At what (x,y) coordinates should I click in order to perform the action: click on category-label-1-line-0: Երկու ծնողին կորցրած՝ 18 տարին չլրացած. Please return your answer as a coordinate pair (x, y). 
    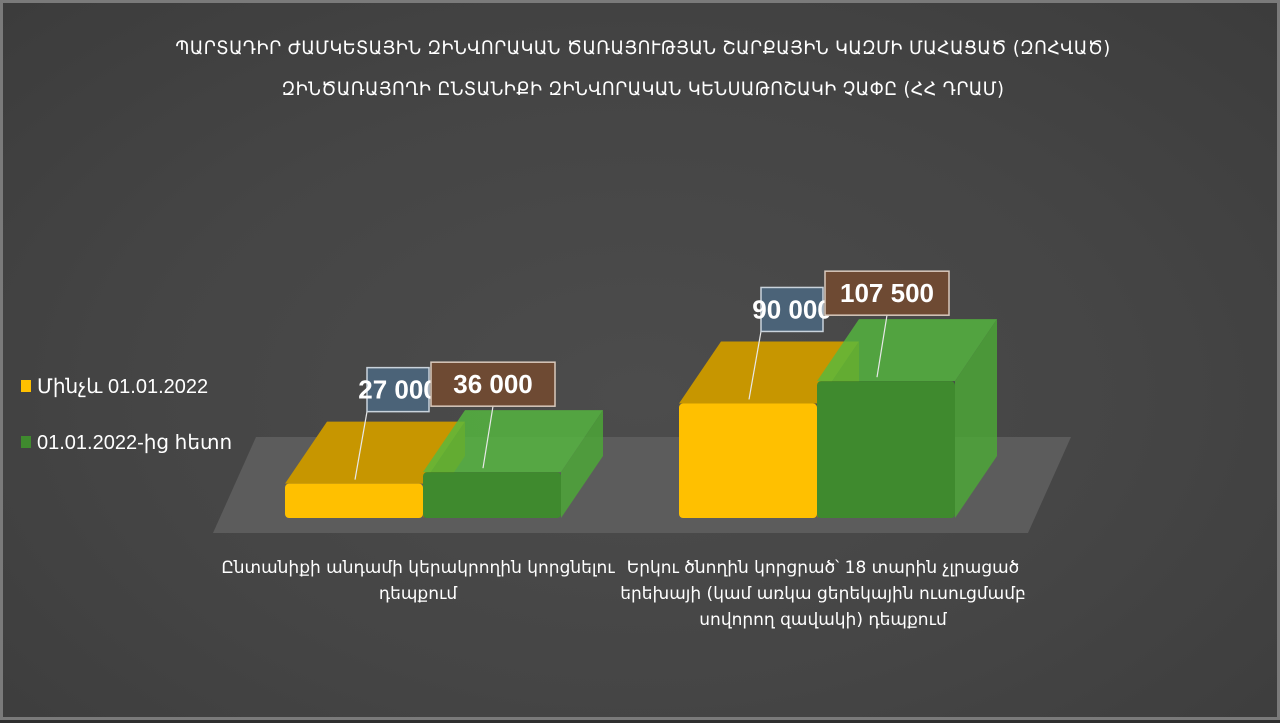
    Looking at the image, I should click on (823, 568).